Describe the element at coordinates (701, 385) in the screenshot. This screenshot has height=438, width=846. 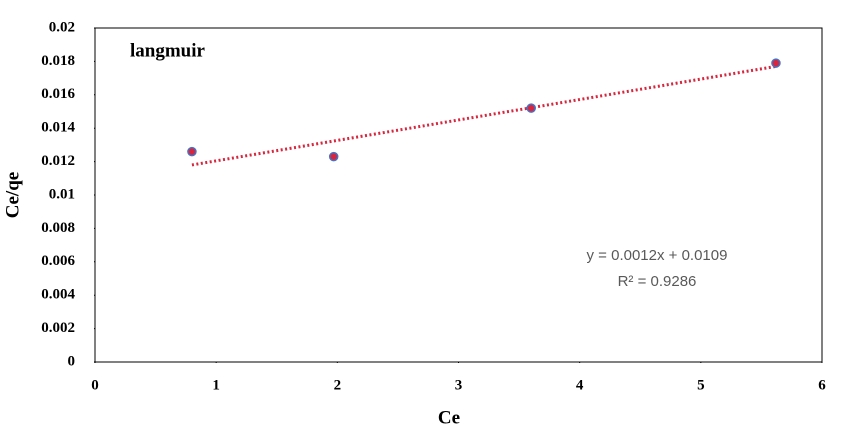
I see `x-tick-label: 5` at that location.